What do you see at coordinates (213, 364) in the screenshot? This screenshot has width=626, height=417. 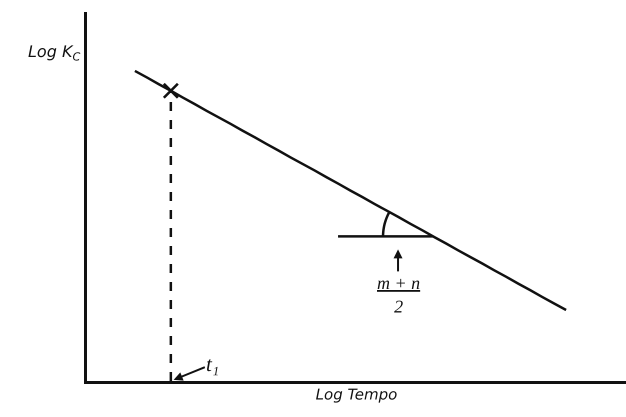 I see `text: t₁` at bounding box center [213, 364].